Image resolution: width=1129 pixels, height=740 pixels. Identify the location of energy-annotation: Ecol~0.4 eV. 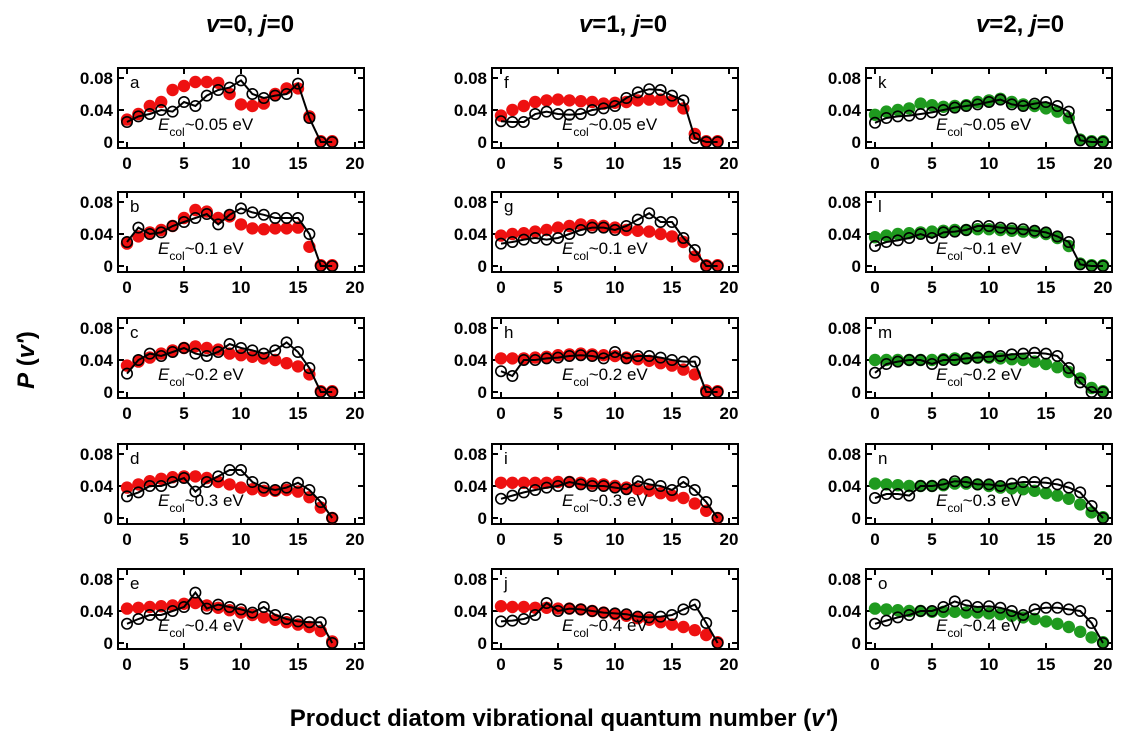
(605, 628).